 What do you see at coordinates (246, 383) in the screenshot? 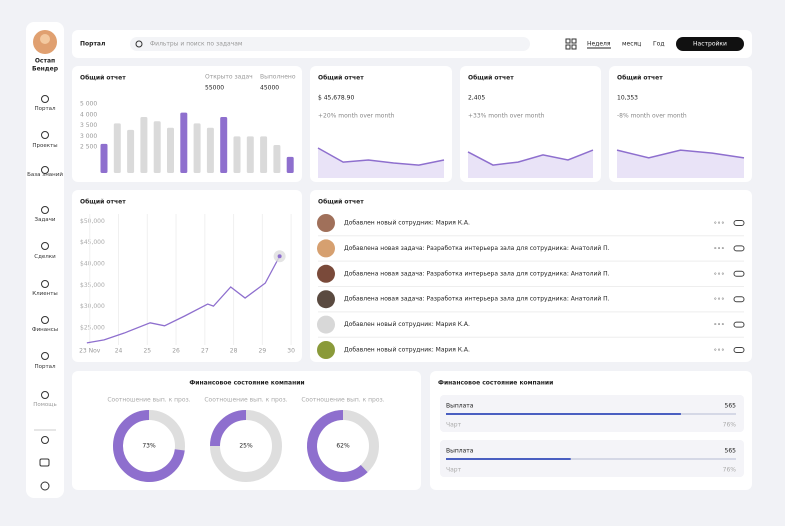
I see `card-title: Финансовое состояние компании` at bounding box center [246, 383].